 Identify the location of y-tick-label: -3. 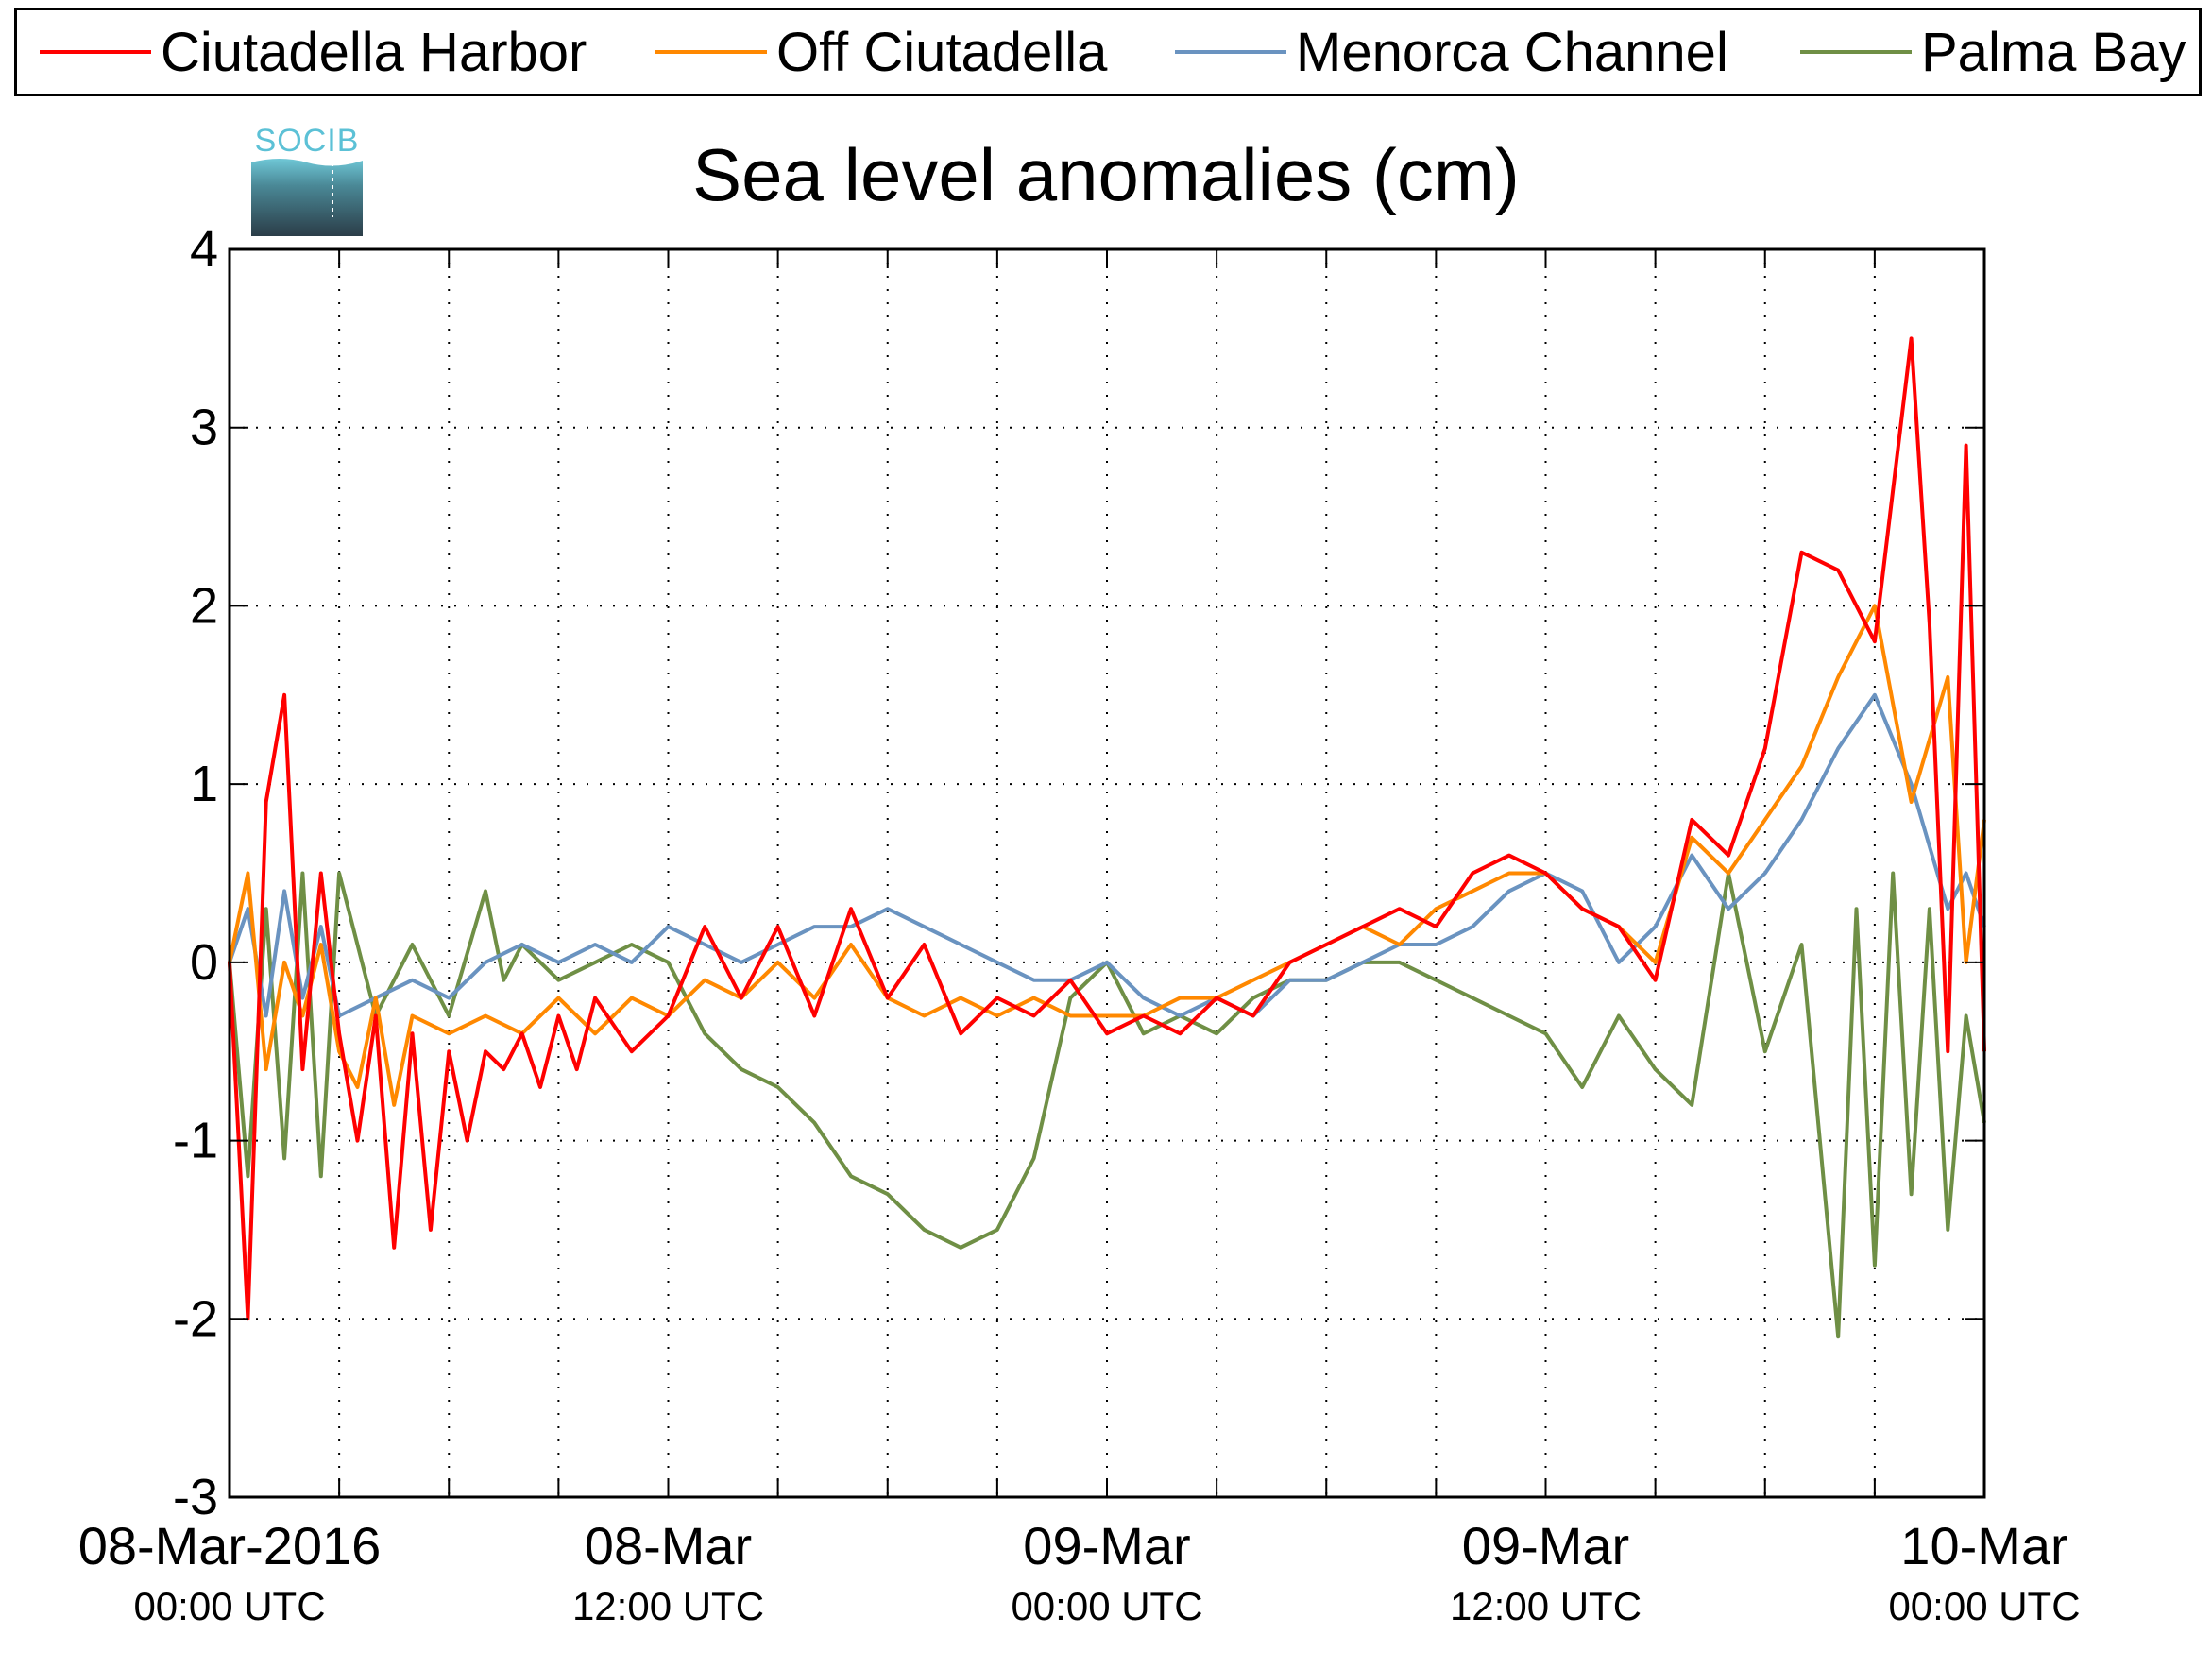
(195, 1497).